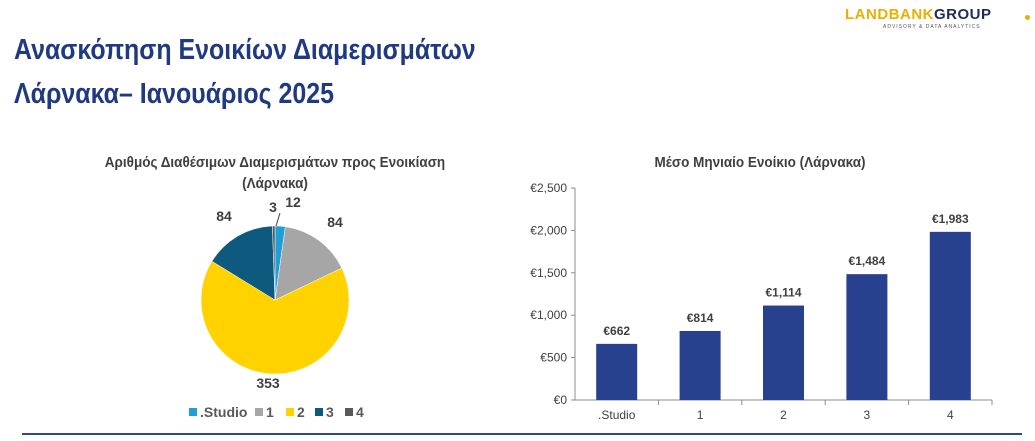 This screenshot has width=1035, height=441. Describe the element at coordinates (950, 415) in the screenshot. I see `x-tick-label: 4` at that location.